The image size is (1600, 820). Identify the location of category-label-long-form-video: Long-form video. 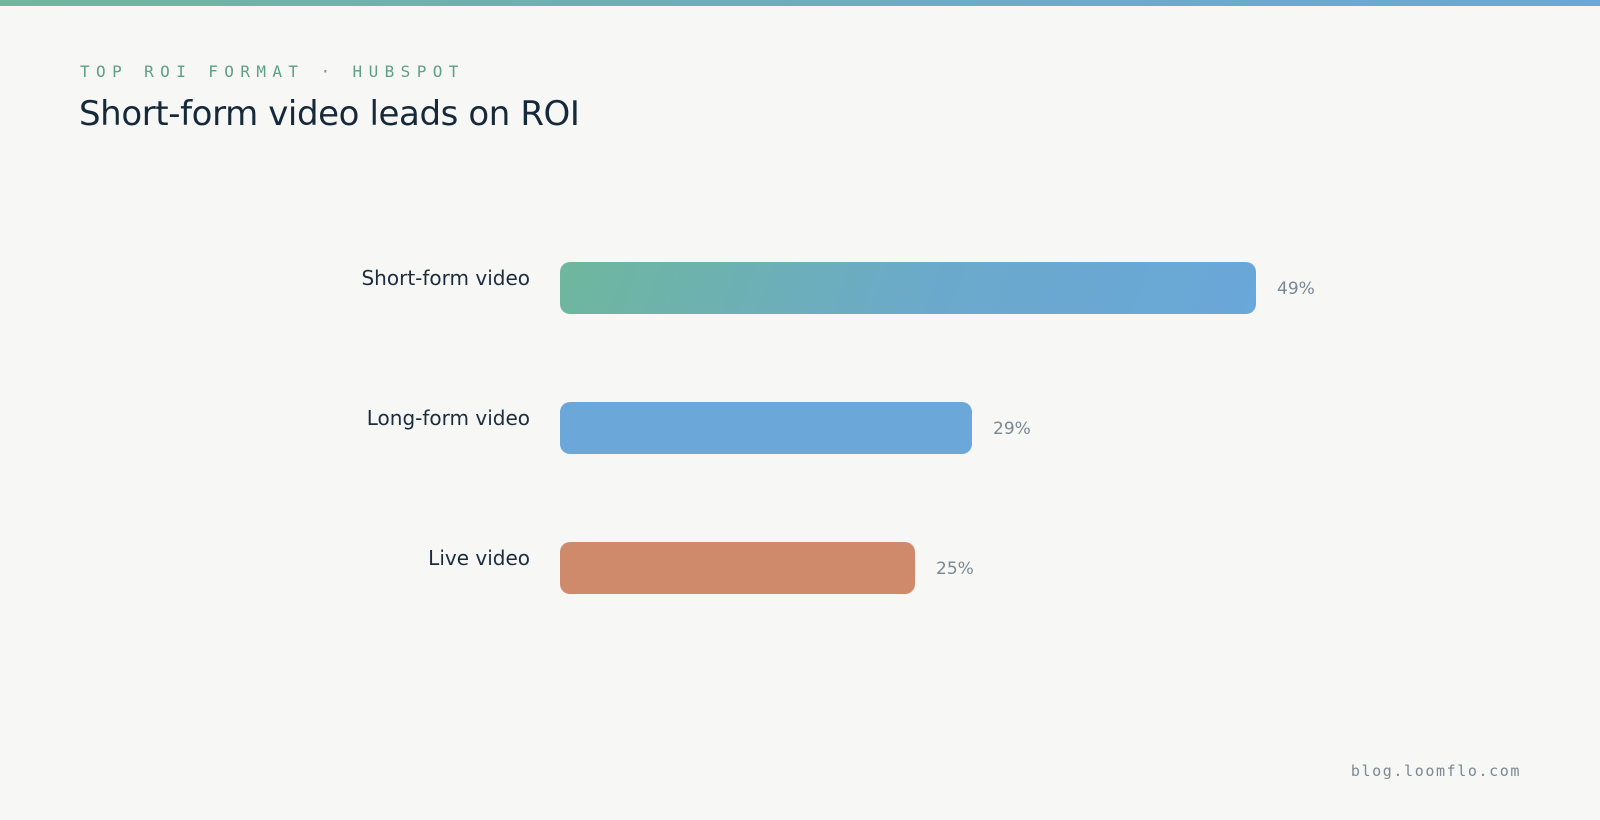
(448, 418).